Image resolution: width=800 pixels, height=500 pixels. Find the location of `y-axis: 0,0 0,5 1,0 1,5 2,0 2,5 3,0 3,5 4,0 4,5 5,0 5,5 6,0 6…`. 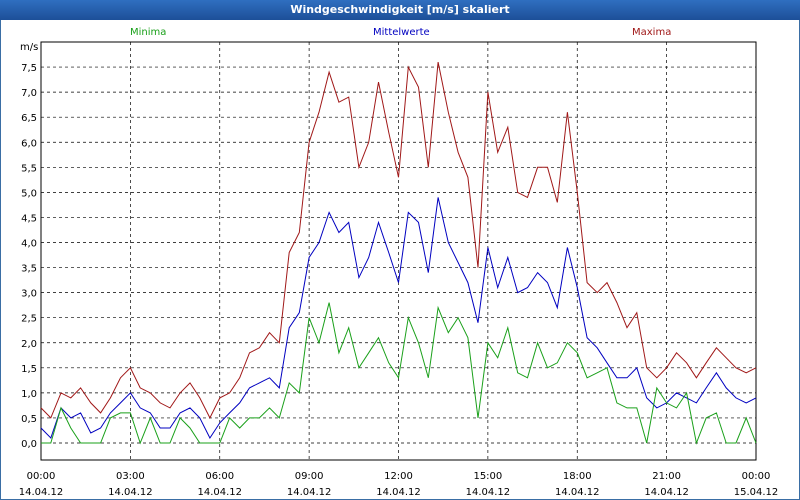

y-axis: 0,0 0,5 1,0 1,5 2,0 2,5 3,0 3,5 4,0 4,5 5,0 5,5 6,0 6… is located at coordinates (29, 256).